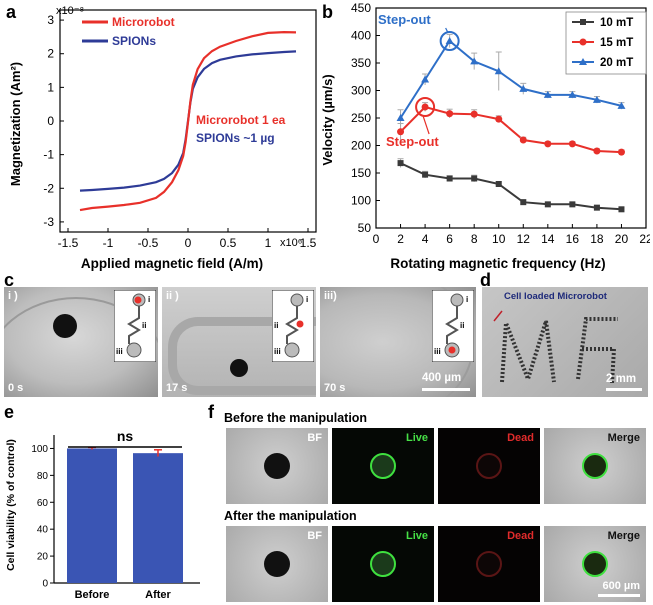 The width and height of the screenshot is (653, 605). I want to click on x-tick-label: -1.5, so click(68, 243).